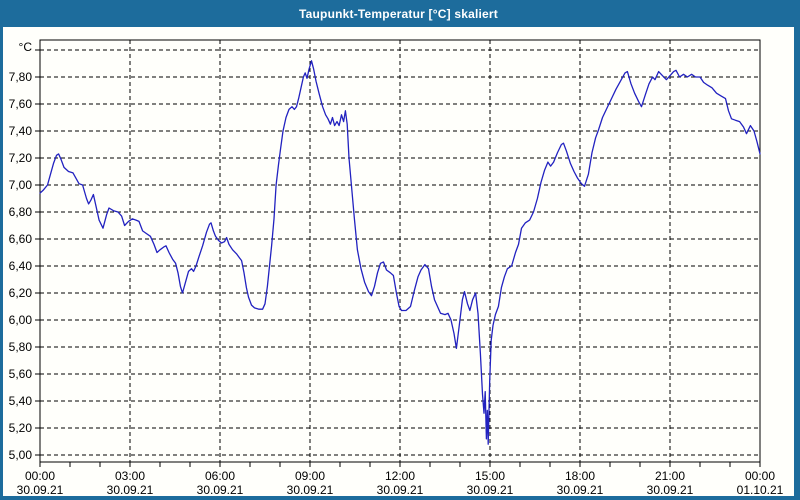 Image resolution: width=800 pixels, height=500 pixels. Describe the element at coordinates (400, 476) in the screenshot. I see `x-axis-time-label: 12:00` at that location.